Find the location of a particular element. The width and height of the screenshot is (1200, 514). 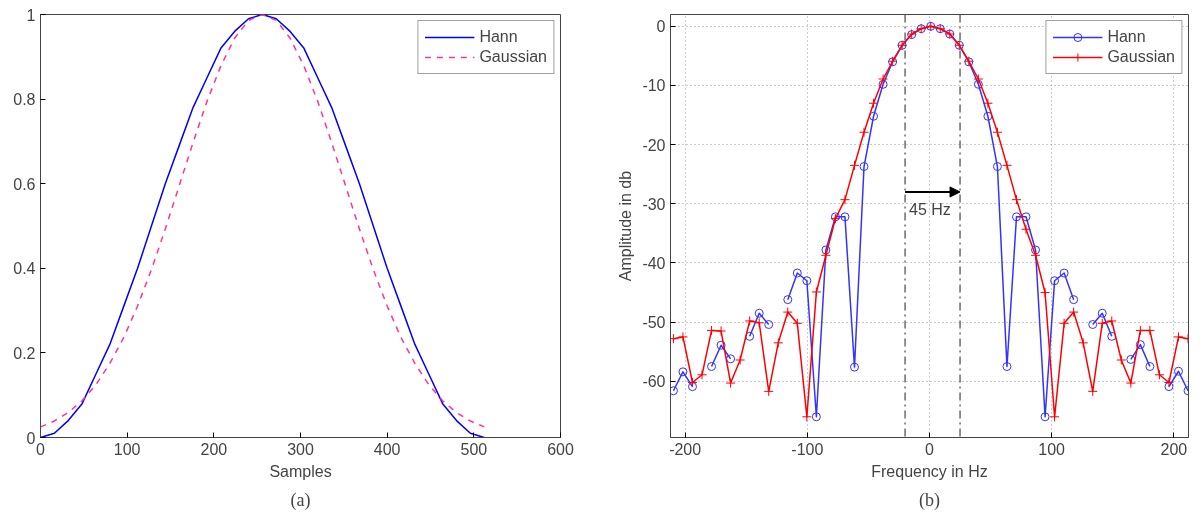

text: (a) is located at coordinates (300, 500).